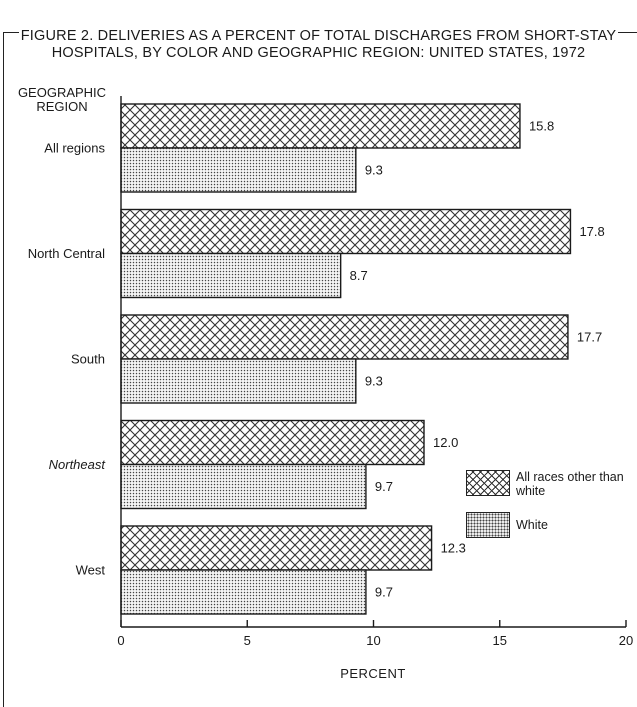 This screenshot has height=707, width=637. What do you see at coordinates (453, 548) in the screenshot?
I see `value-label-west-other-races: 12.3` at bounding box center [453, 548].